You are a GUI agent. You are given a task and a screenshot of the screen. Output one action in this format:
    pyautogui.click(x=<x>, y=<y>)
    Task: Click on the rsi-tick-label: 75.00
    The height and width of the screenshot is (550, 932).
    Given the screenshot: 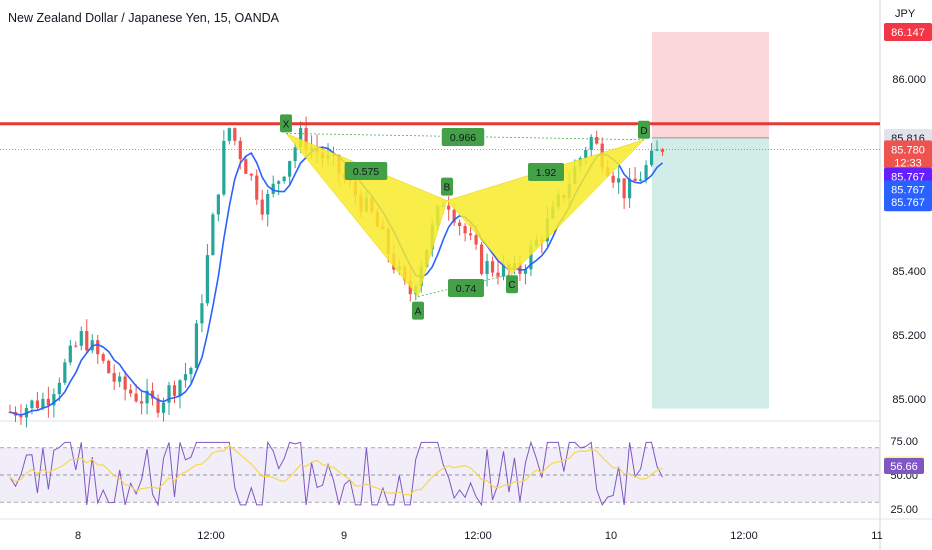 What is the action you would take?
    pyautogui.click(x=904, y=442)
    